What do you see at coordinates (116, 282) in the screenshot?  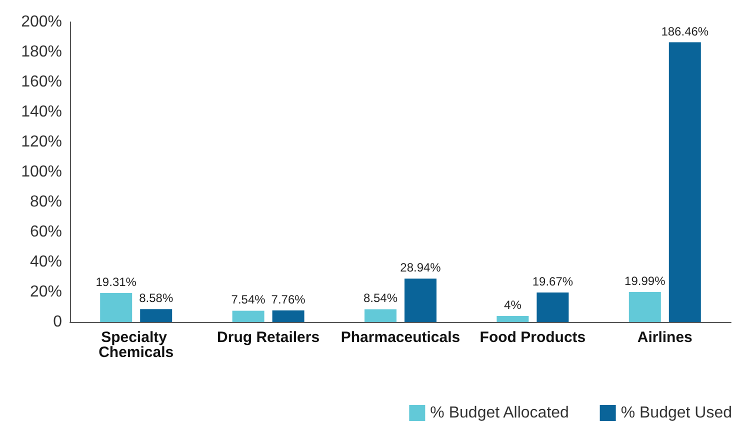 I see `data-label: 19.31%` at bounding box center [116, 282].